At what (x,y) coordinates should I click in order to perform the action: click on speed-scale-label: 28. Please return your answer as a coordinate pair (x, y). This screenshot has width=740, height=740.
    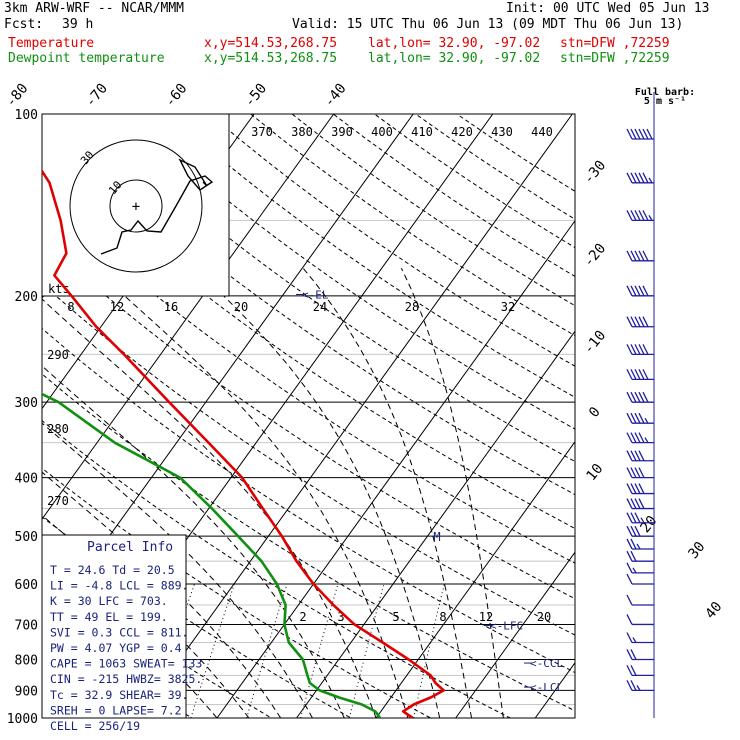
    Looking at the image, I should click on (412, 307).